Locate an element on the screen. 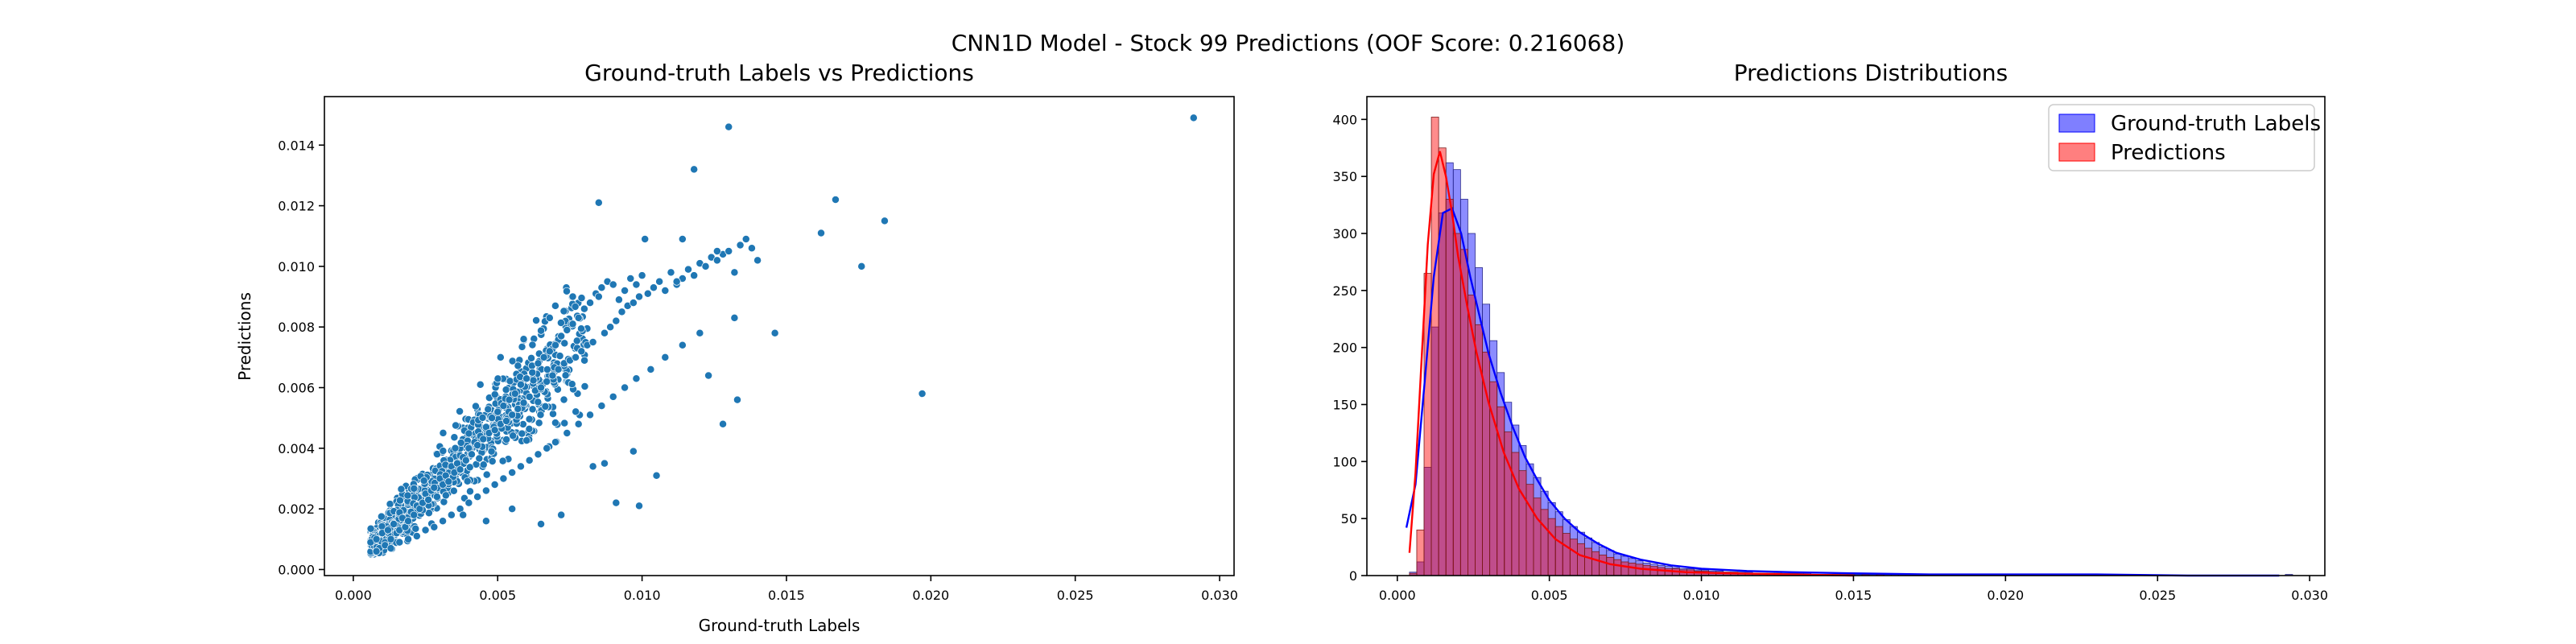 This screenshot has width=2576, height=644. legend-label-ground-truth: Ground-truth Labels is located at coordinates (2216, 124).